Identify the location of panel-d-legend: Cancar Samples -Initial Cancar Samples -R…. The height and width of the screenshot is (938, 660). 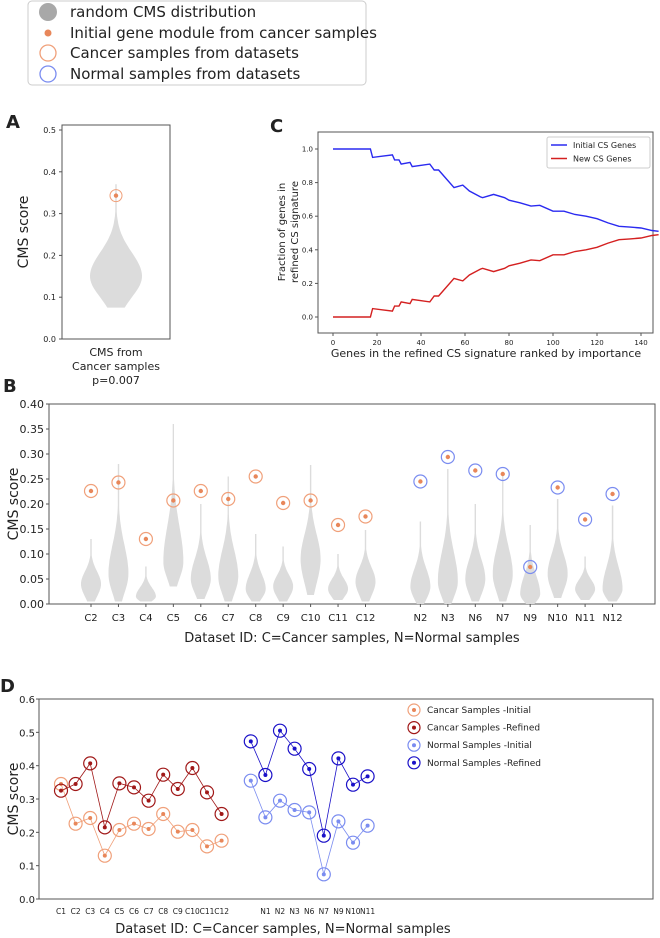
(474, 736).